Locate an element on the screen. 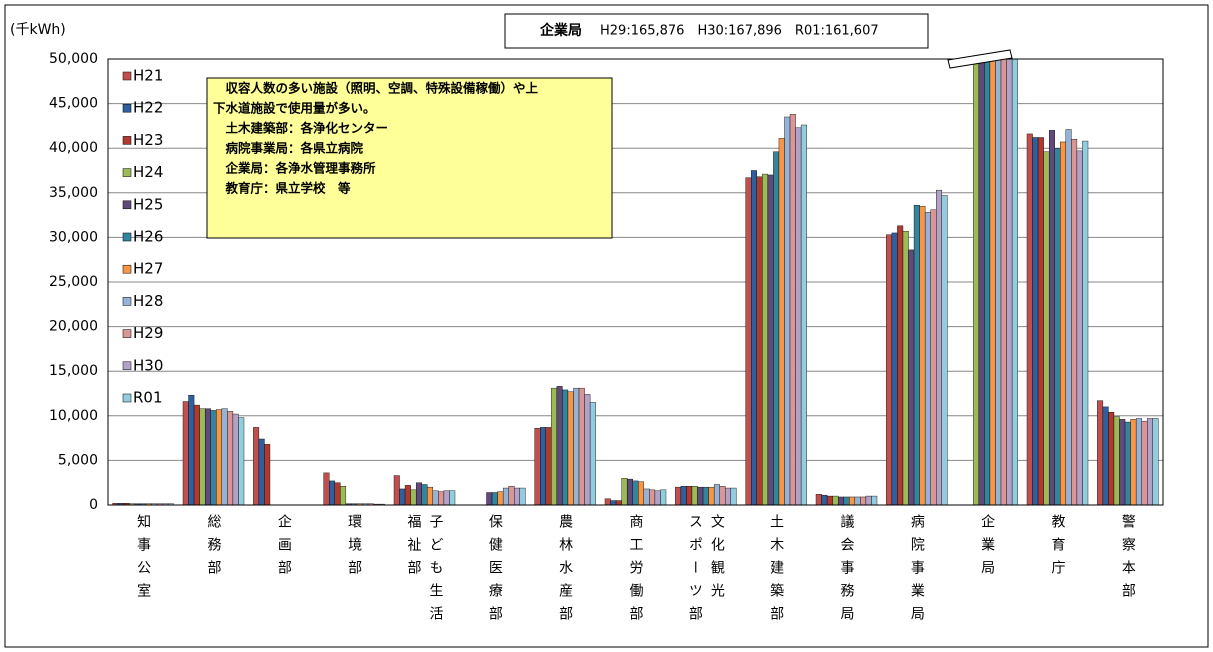 The height and width of the screenshot is (652, 1213). x-tick-label: 議会事務局 is located at coordinates (846, 571).